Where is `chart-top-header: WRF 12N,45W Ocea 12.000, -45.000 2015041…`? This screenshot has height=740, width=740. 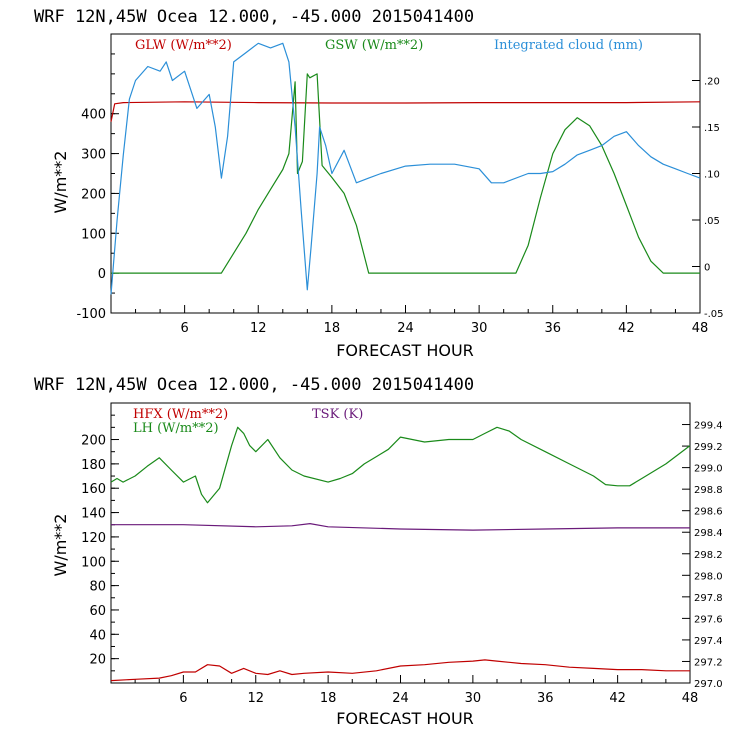
chart-top-header: WRF 12N,45W Ocea 12.000, -45.000 2015041… is located at coordinates (254, 17).